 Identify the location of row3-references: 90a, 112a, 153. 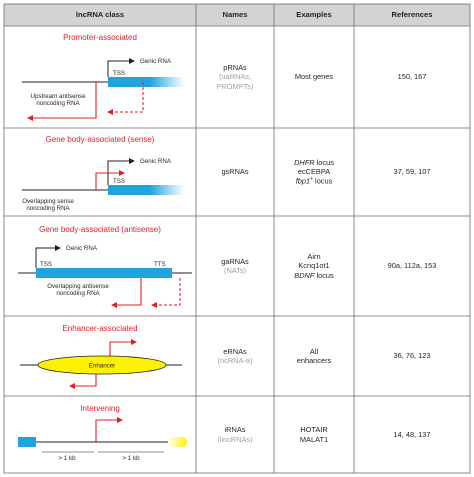
(412, 266).